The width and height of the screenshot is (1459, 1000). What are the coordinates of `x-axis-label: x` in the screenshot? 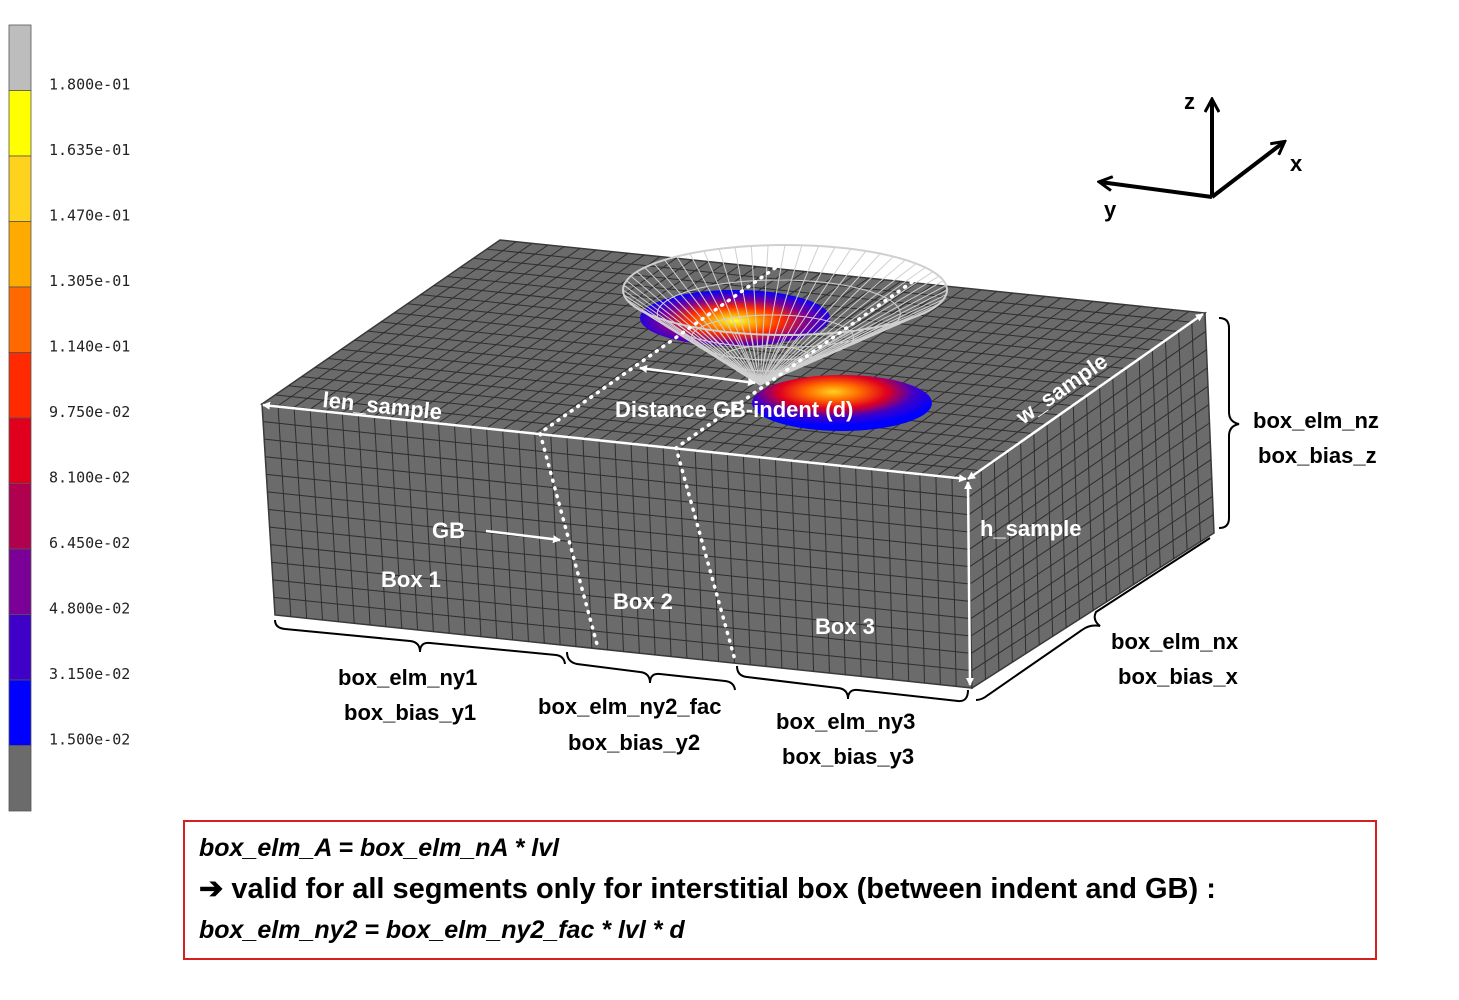 It's located at (1296, 163).